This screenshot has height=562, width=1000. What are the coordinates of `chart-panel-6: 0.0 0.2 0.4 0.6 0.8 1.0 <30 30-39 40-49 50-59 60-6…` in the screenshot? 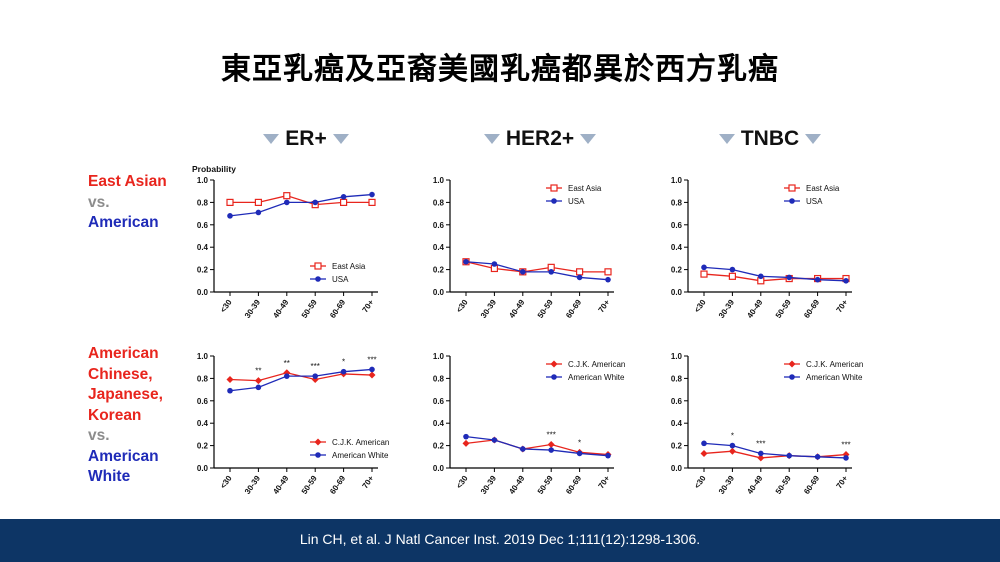 It's located at (767, 424).